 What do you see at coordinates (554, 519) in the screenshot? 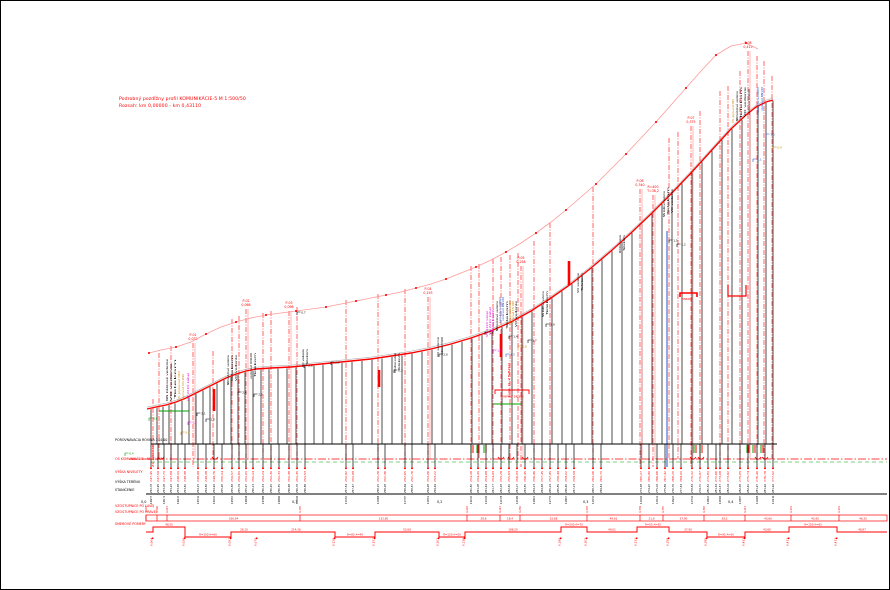
I see `direction-label: 52,68` at bounding box center [554, 519].